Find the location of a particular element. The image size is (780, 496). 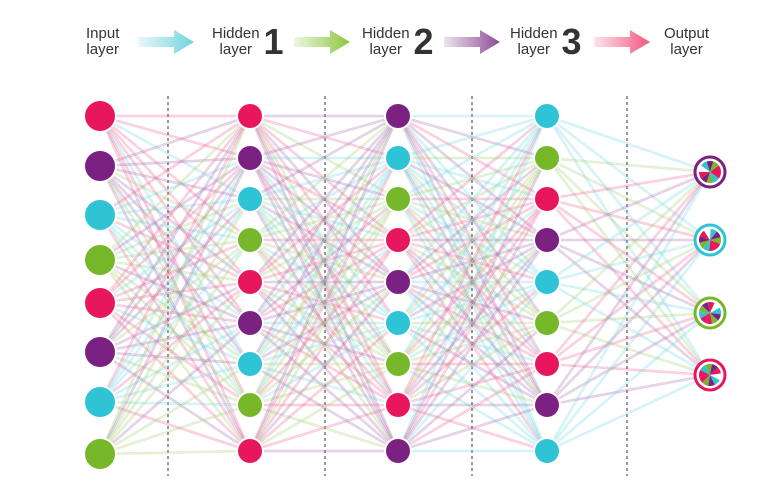

input-node is located at coordinates (100, 454).